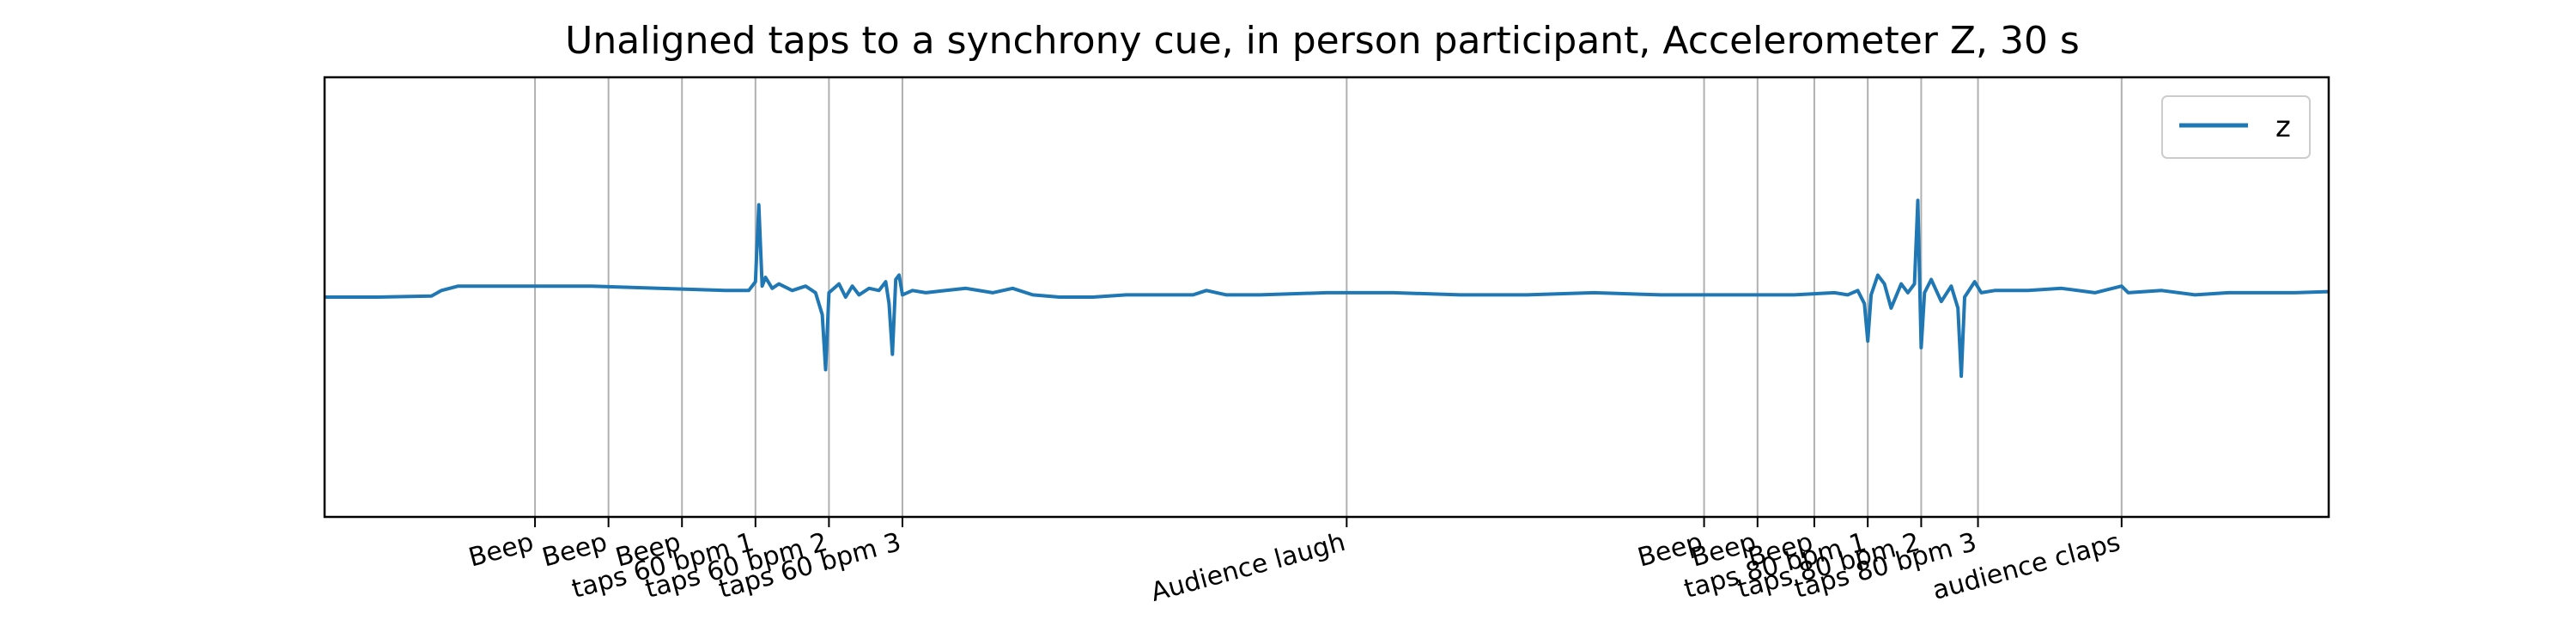 This screenshot has width=2576, height=644. I want to click on legend-label-z: z, so click(2283, 127).